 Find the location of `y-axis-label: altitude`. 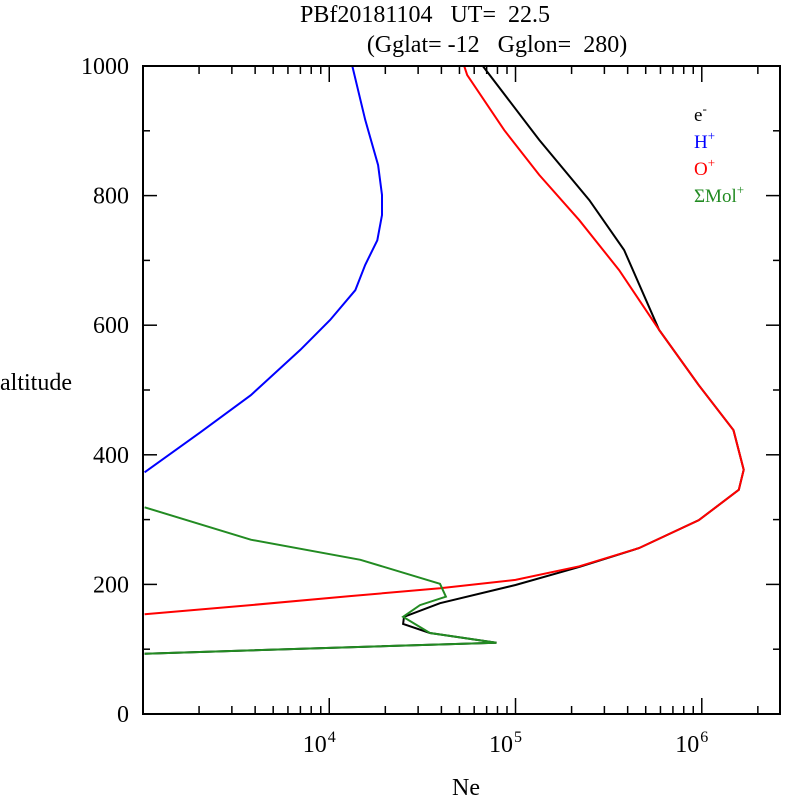

y-axis-label: altitude is located at coordinates (36, 383).